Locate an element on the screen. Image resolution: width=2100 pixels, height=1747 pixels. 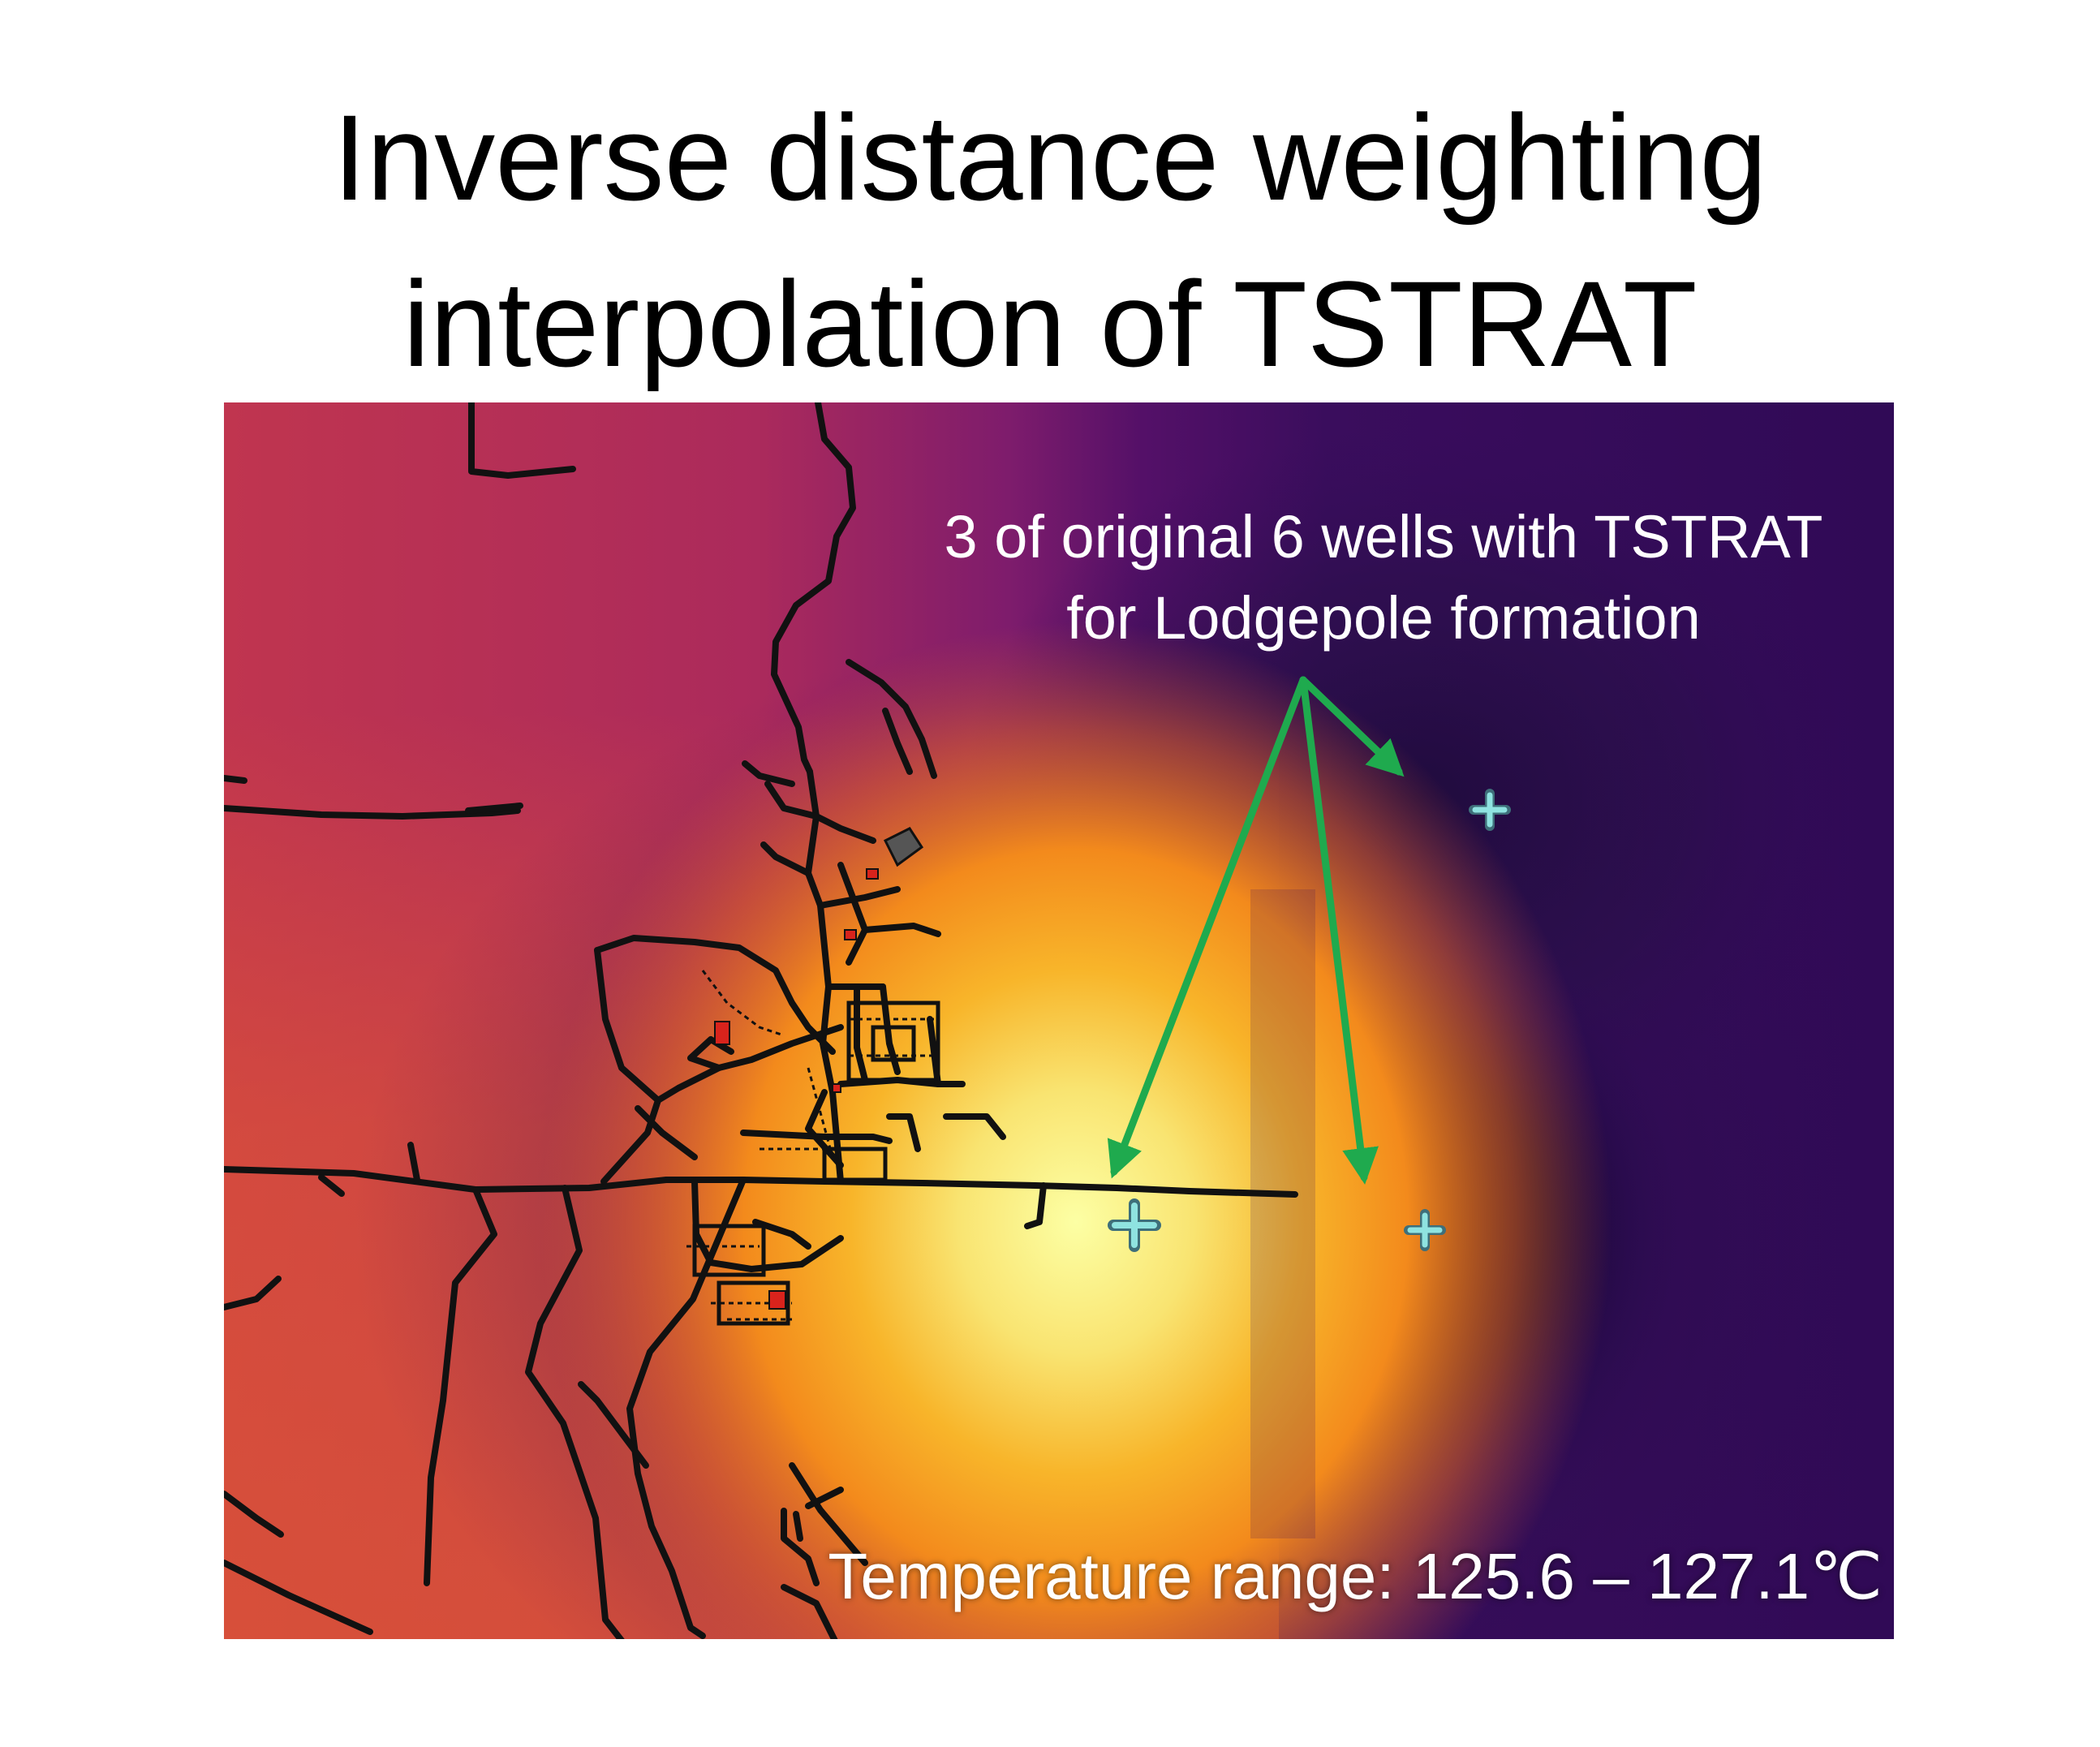
road-inner-spur is located at coordinates (666, 1132).